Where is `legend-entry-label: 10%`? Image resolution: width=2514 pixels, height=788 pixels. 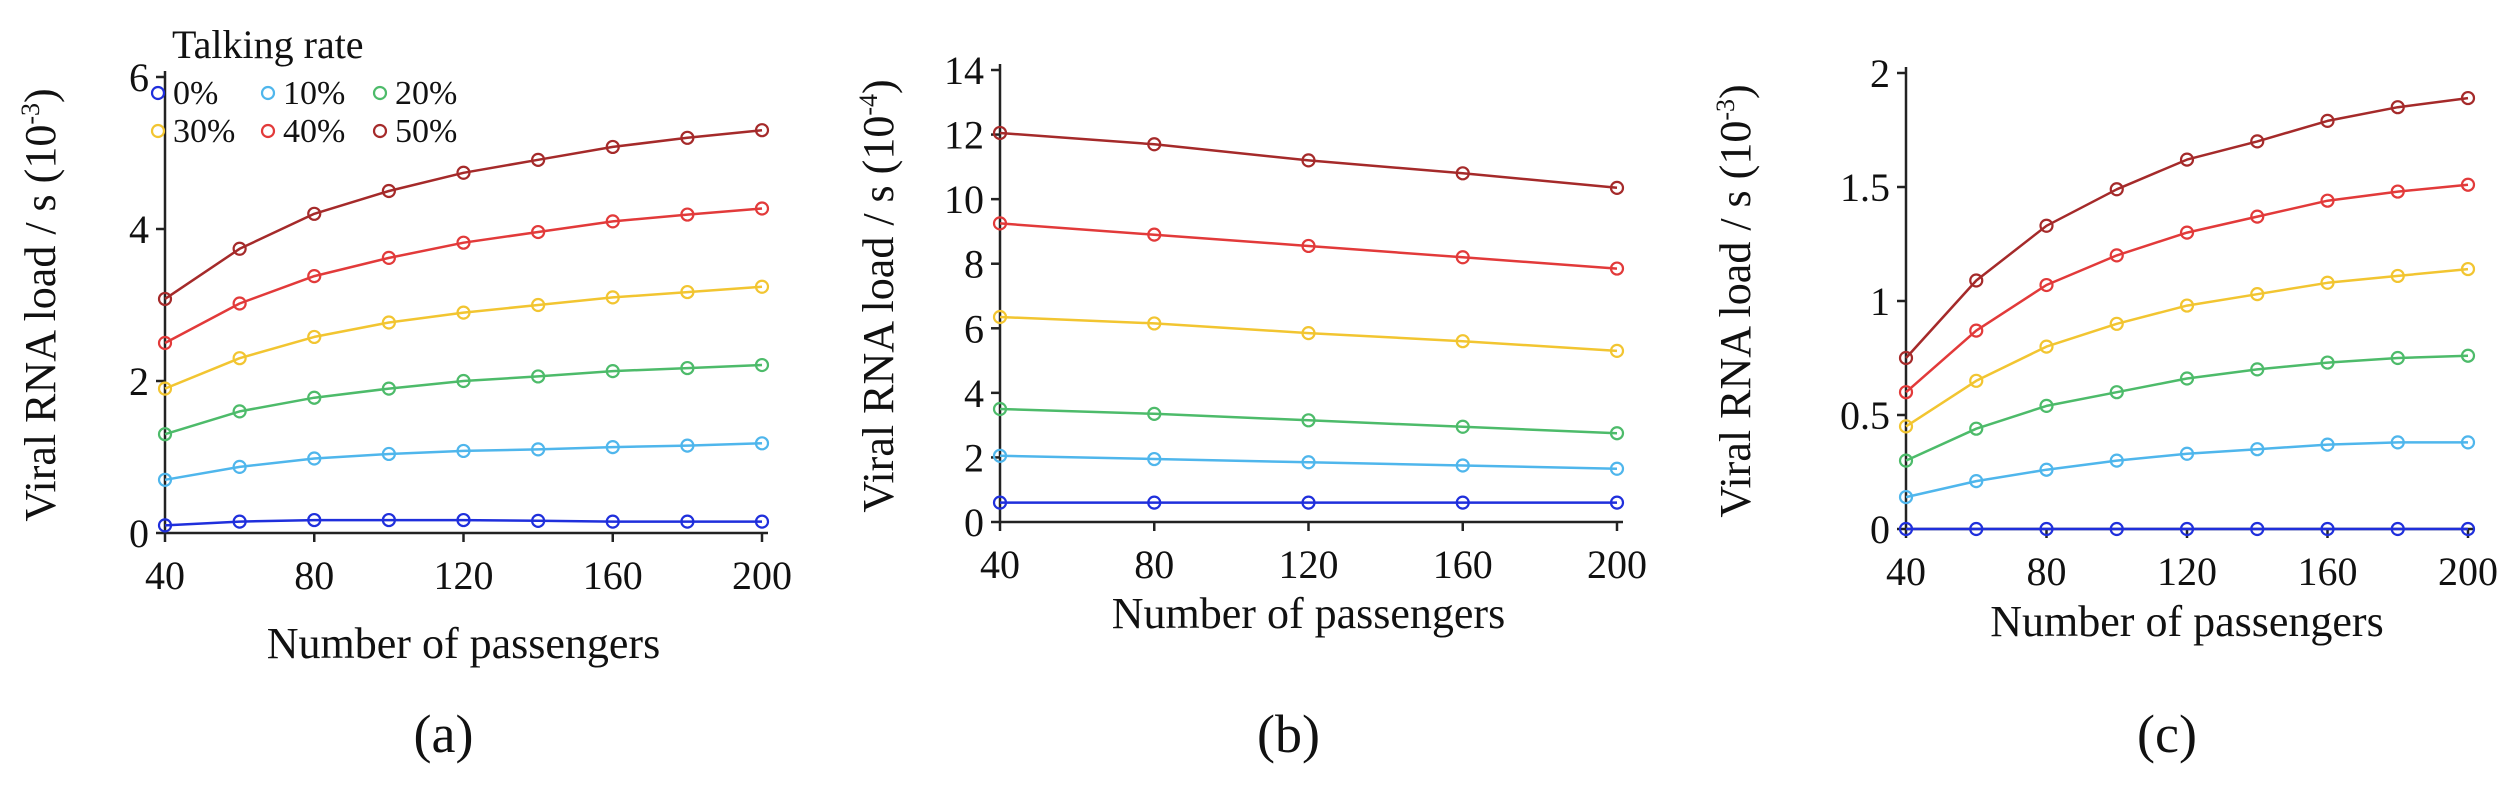 legend-entry-label: 10% is located at coordinates (314, 93).